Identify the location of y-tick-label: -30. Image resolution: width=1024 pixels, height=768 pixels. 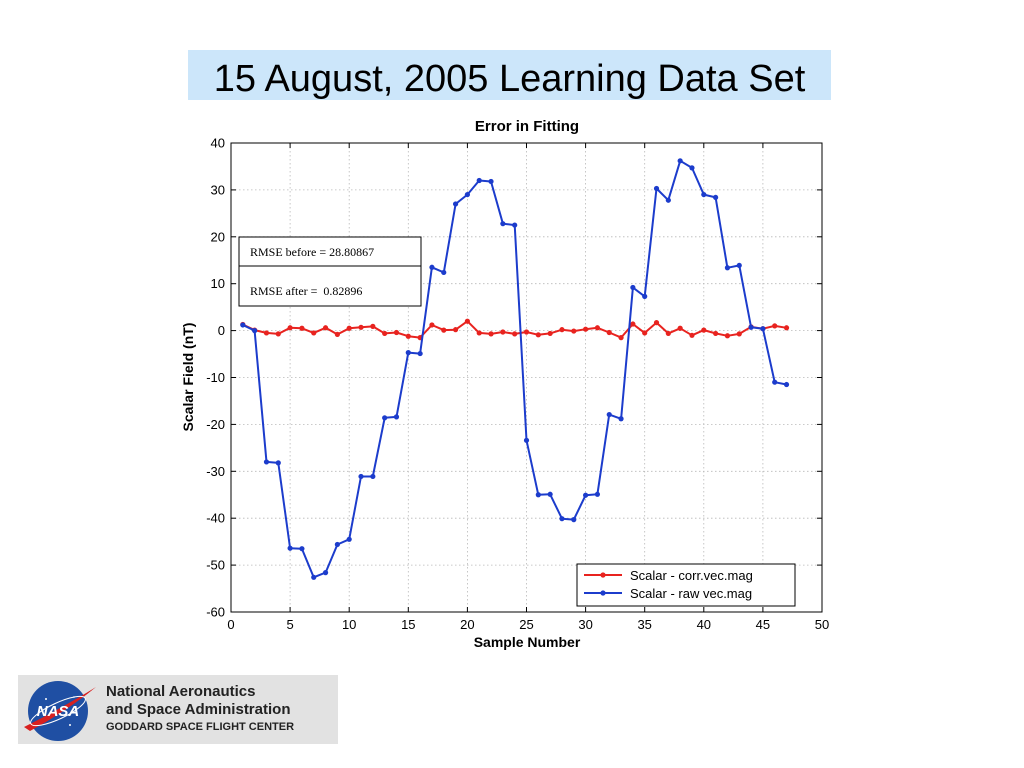
(215, 471).